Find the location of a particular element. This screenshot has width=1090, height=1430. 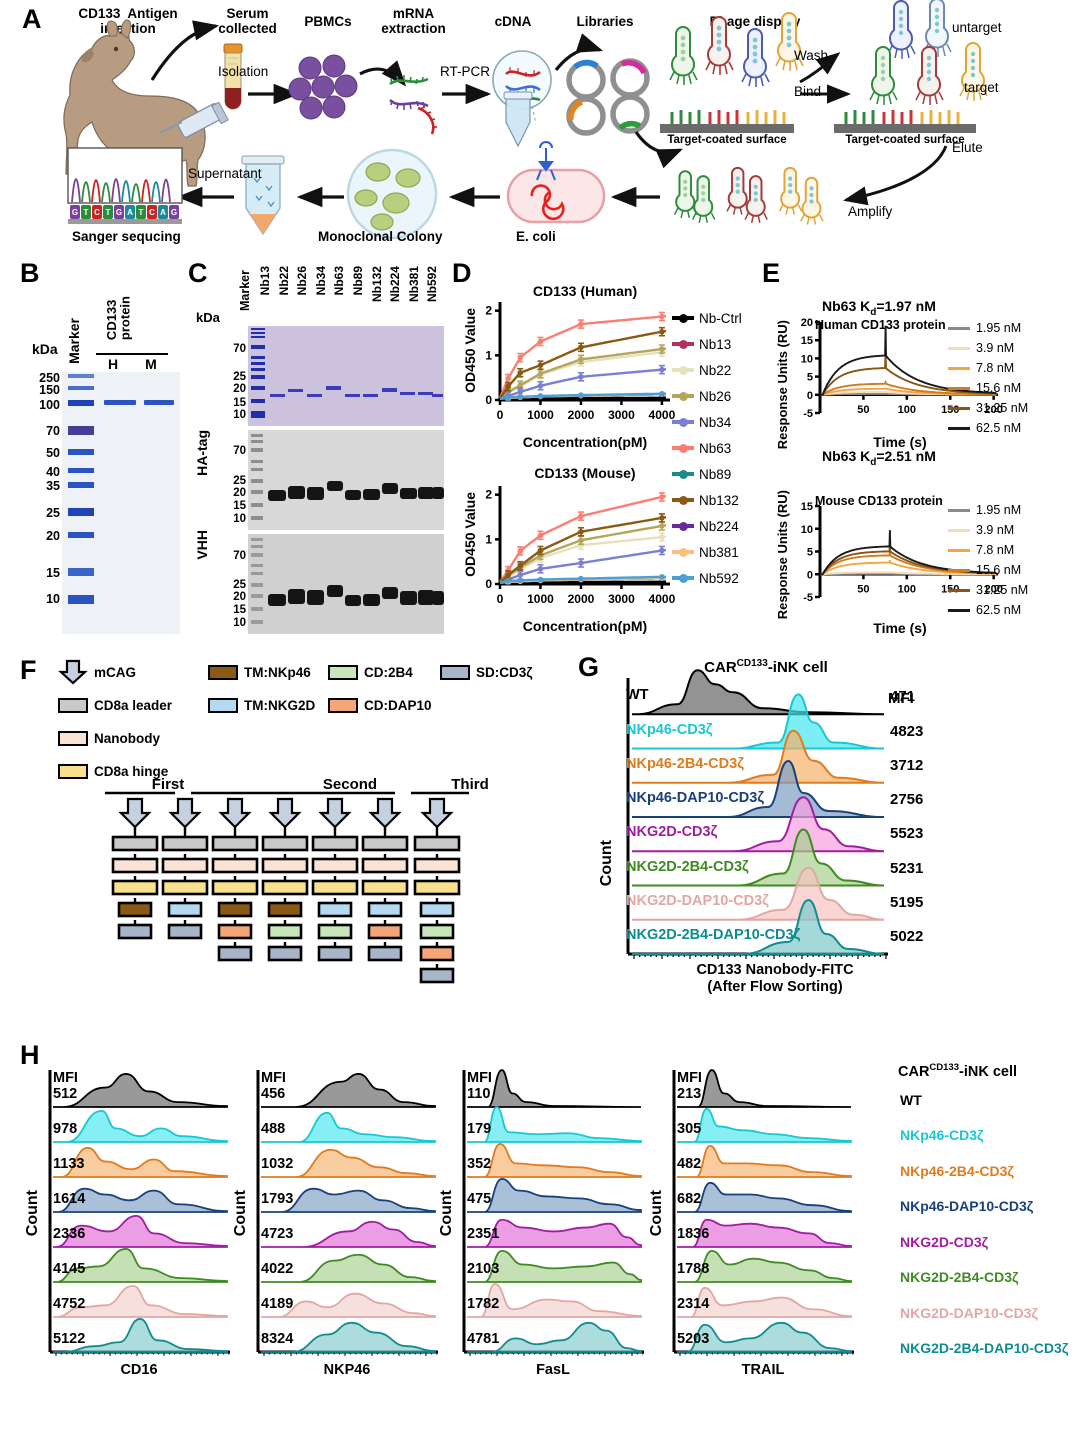

legend-label: Nb381 is located at coordinates (719, 552).